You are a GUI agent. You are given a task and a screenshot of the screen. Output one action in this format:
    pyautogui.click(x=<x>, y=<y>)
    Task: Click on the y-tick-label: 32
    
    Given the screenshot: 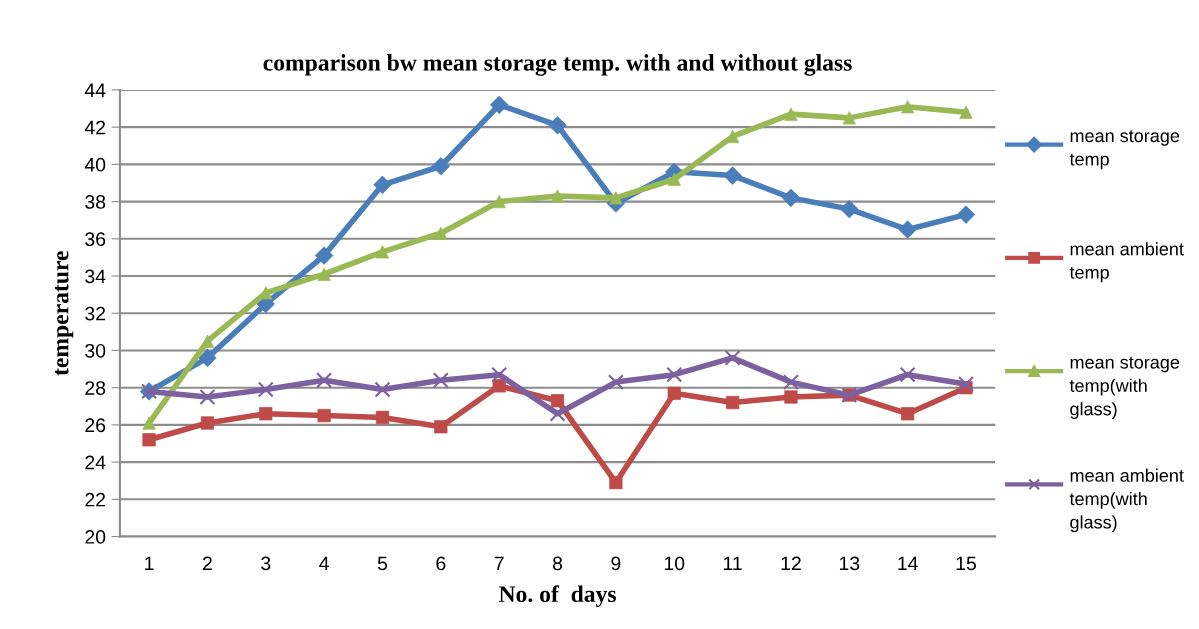 What is the action you would take?
    pyautogui.click(x=95, y=313)
    